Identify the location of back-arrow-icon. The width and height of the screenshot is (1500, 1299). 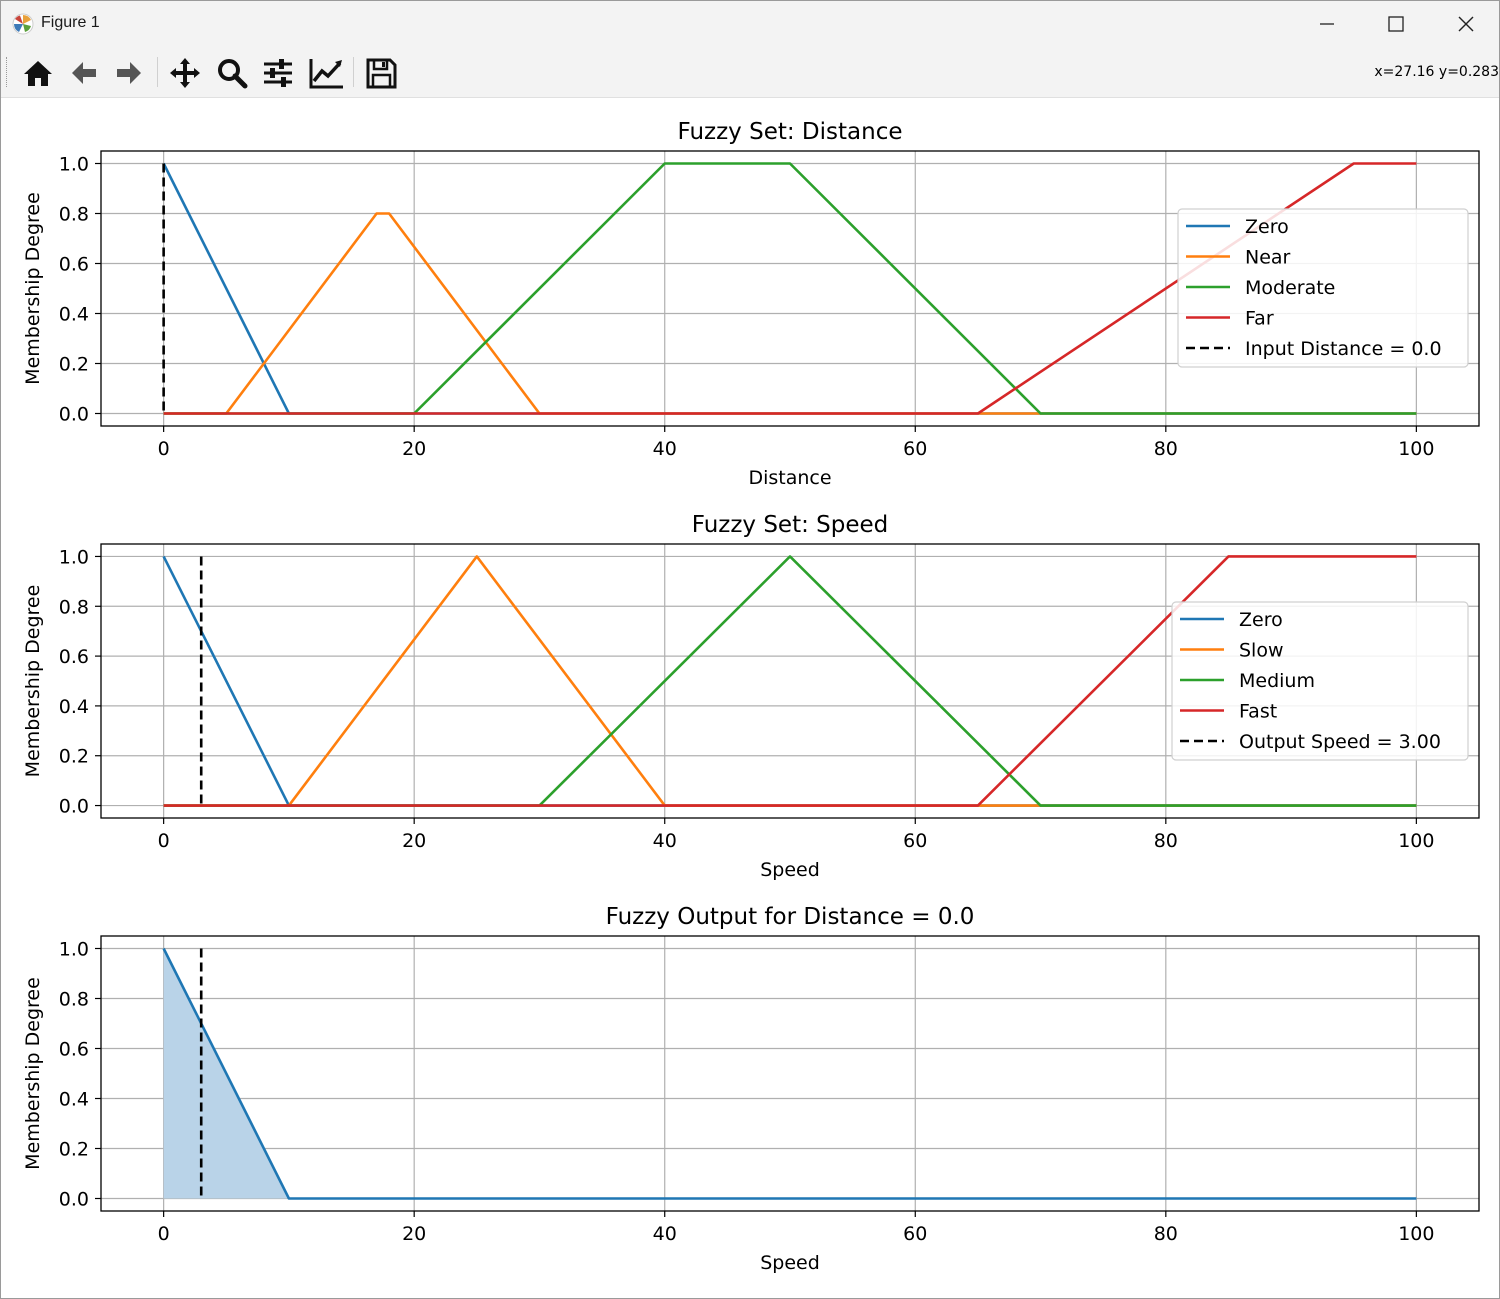
(84, 73).